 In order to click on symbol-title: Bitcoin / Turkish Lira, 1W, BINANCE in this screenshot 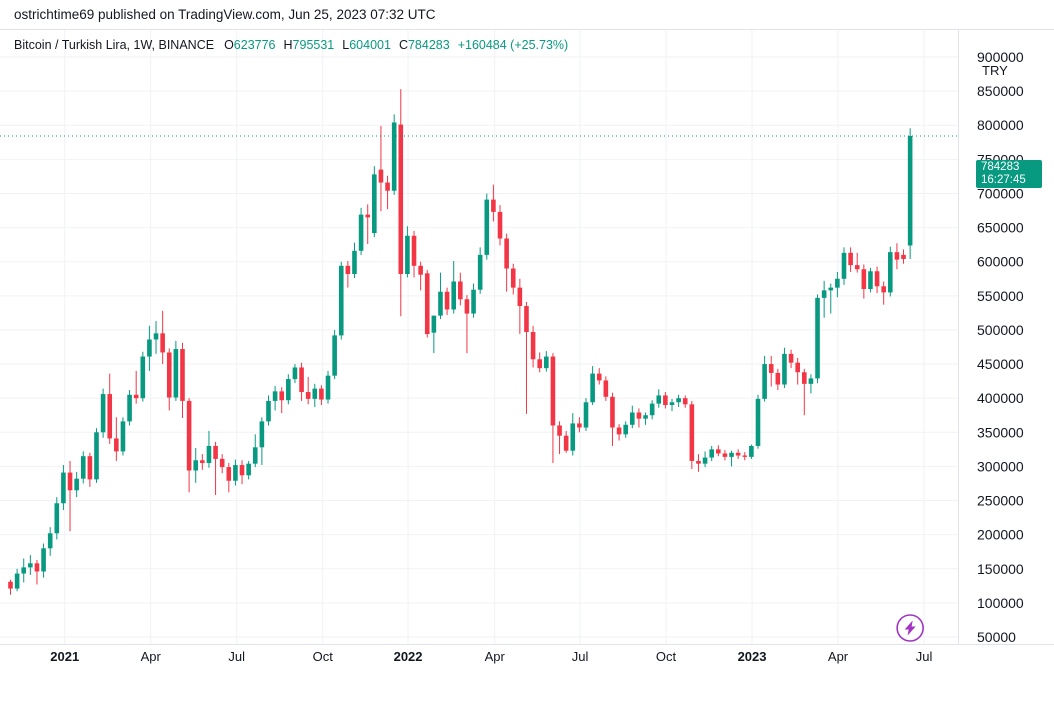, I will do `click(114, 45)`.